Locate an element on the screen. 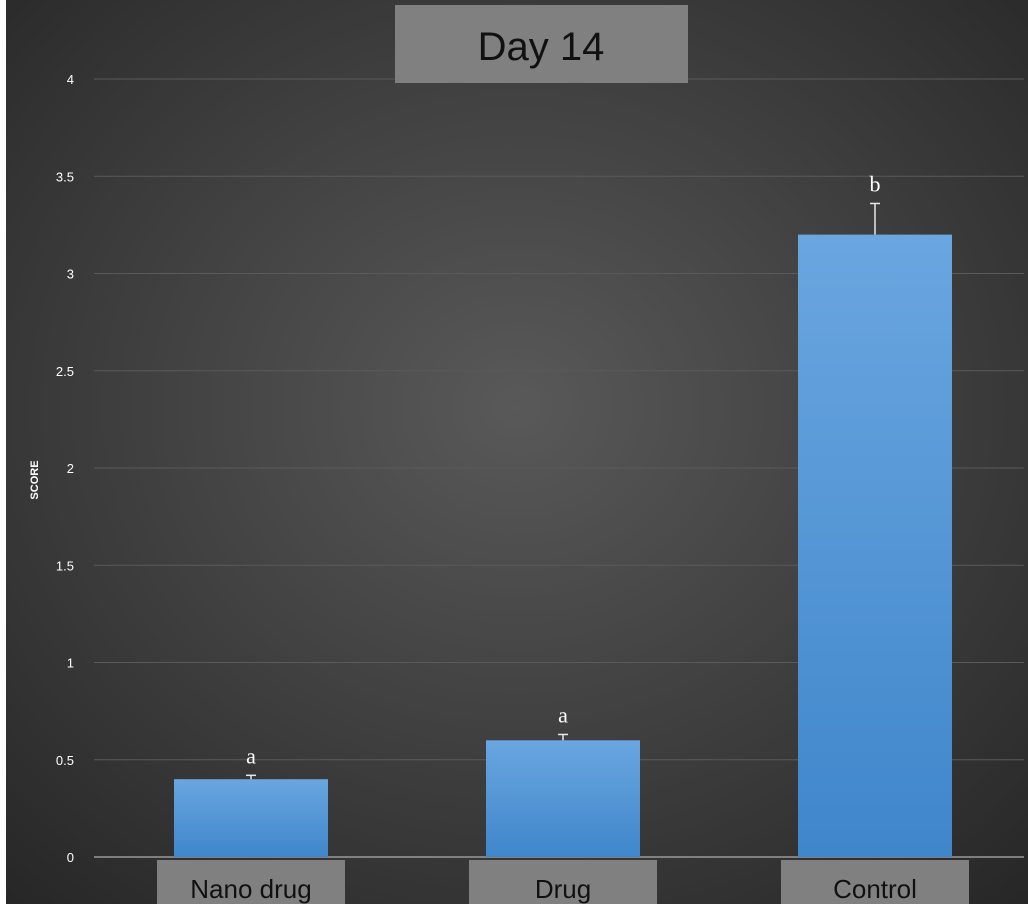  x-tick-label: Drug is located at coordinates (563, 889).